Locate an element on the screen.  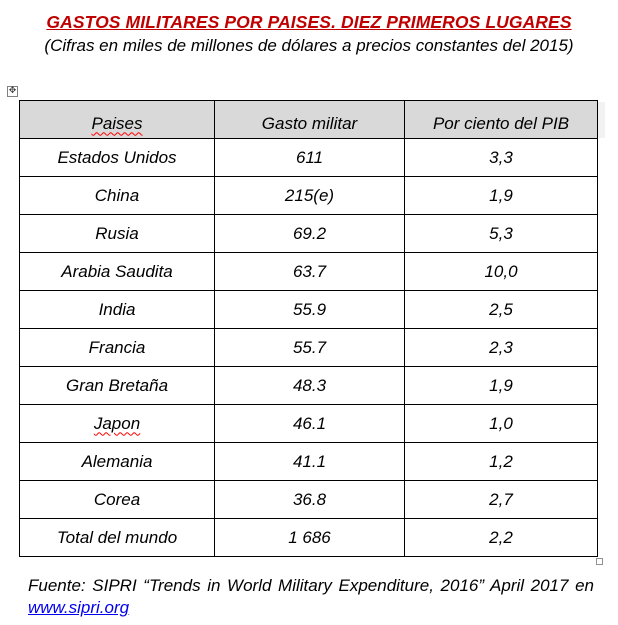
cell-spending: 48.3 is located at coordinates (309, 385).